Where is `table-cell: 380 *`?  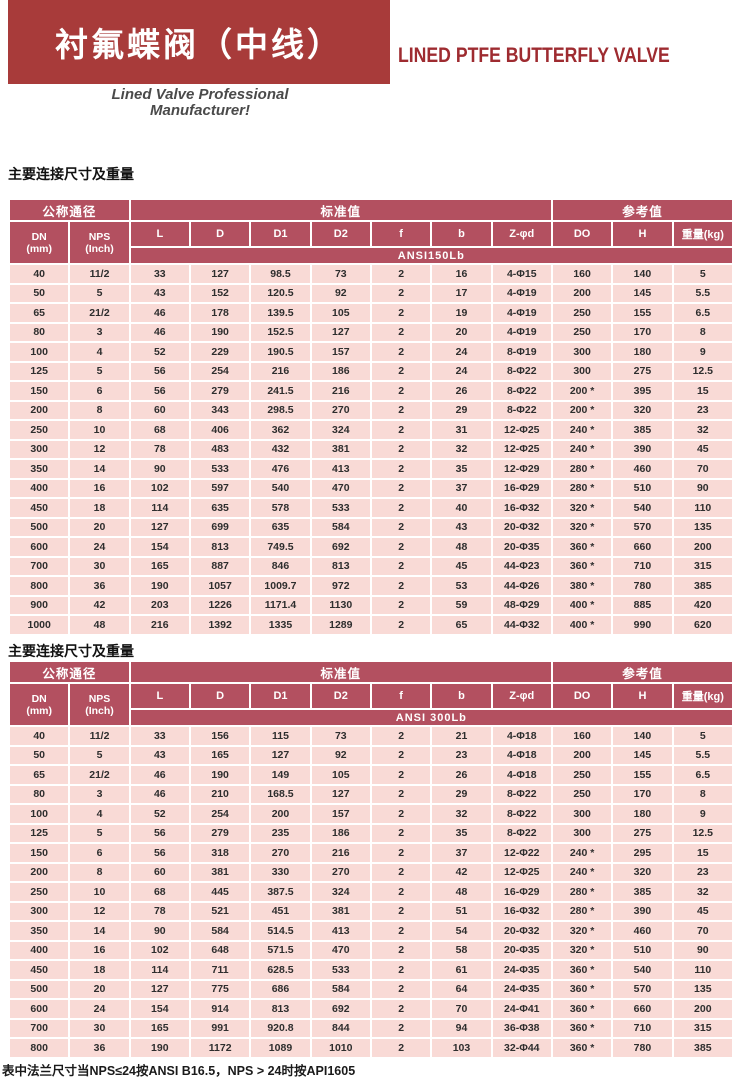 table-cell: 380 * is located at coordinates (582, 586).